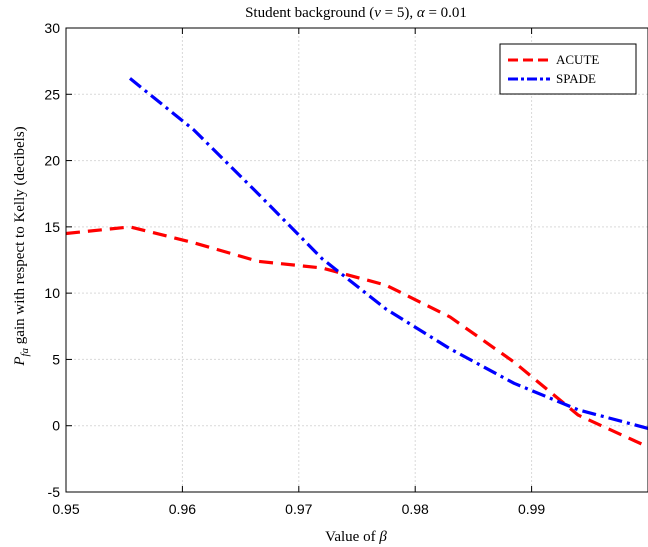 The image size is (648, 547). What do you see at coordinates (577, 59) in the screenshot?
I see `legend-label-acute: ACUTE` at bounding box center [577, 59].